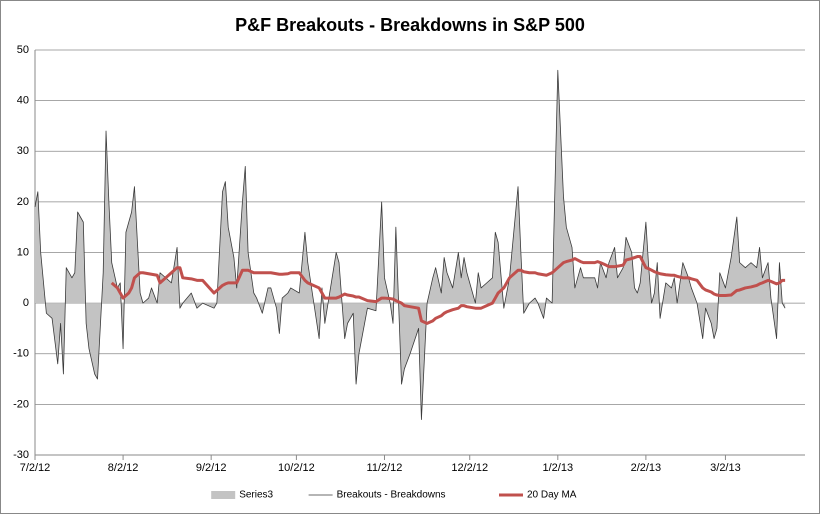 The image size is (820, 519). Describe the element at coordinates (391, 495) in the screenshot. I see `legend-label: Breakouts - Breakdowns` at that location.